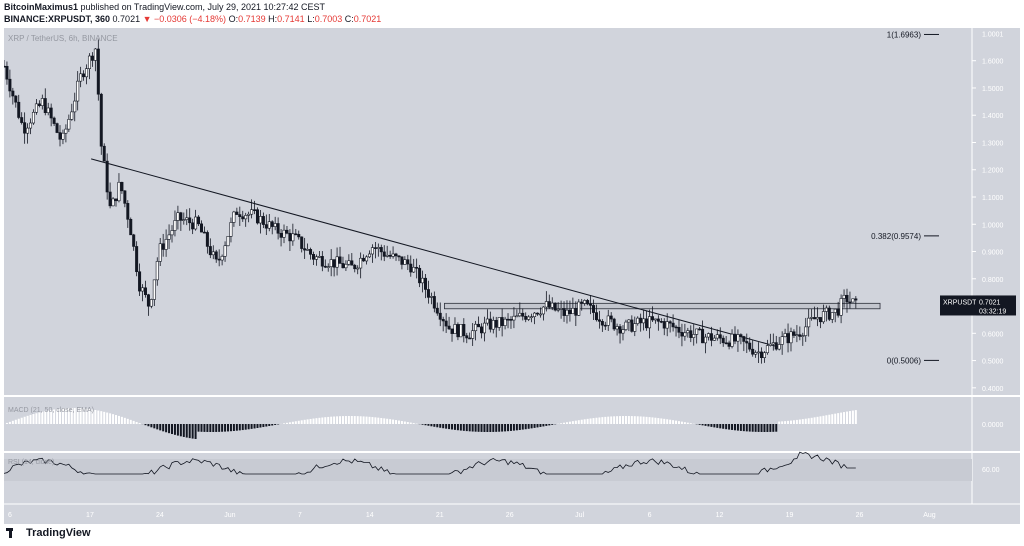 Image resolution: width=1024 pixels, height=546 pixels. I want to click on time-axis-label: 24, so click(160, 515).